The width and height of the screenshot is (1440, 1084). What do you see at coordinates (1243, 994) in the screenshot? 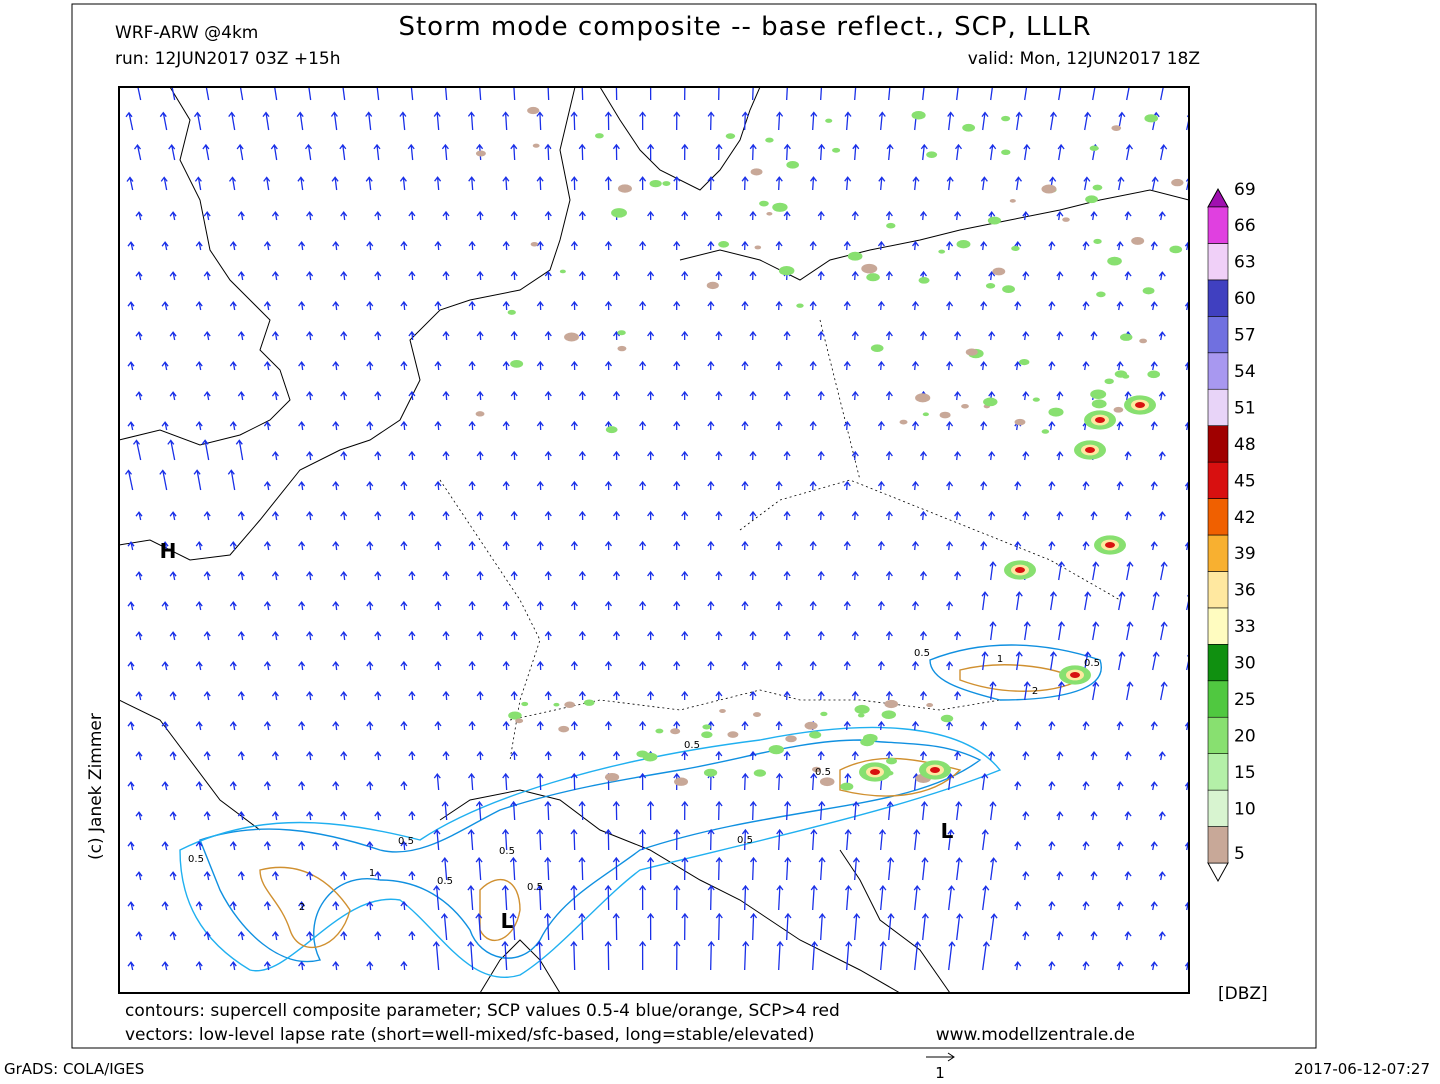
I see `unit: [DBZ]` at bounding box center [1243, 994].